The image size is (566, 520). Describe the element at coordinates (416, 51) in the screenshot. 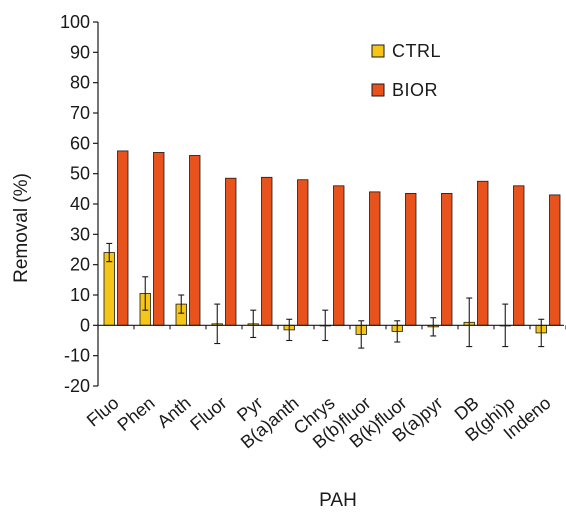

I see `legend-label-ctrl: CTRL` at that location.